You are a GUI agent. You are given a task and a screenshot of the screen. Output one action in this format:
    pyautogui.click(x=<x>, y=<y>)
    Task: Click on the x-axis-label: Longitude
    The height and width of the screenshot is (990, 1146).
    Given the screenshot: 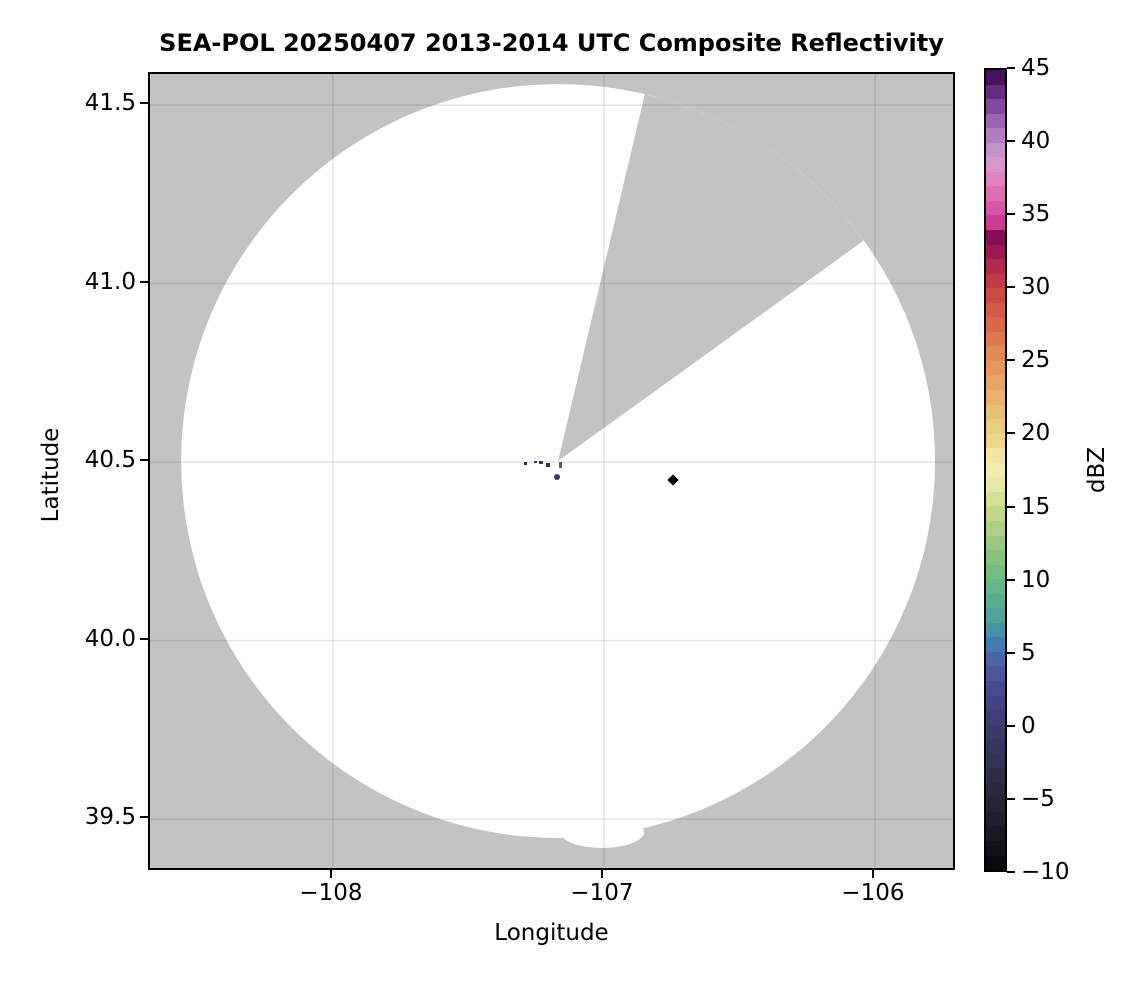 What is the action you would take?
    pyautogui.click(x=551, y=933)
    